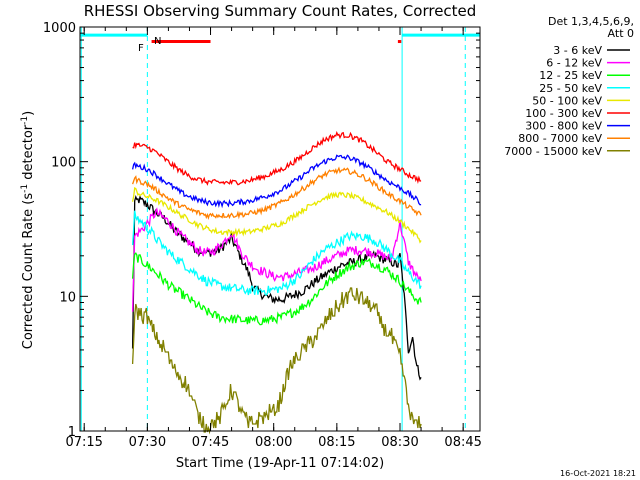  Describe the element at coordinates (28, 271) in the screenshot. I see `y-label-main: Corrected Count Rate (s` at that location.